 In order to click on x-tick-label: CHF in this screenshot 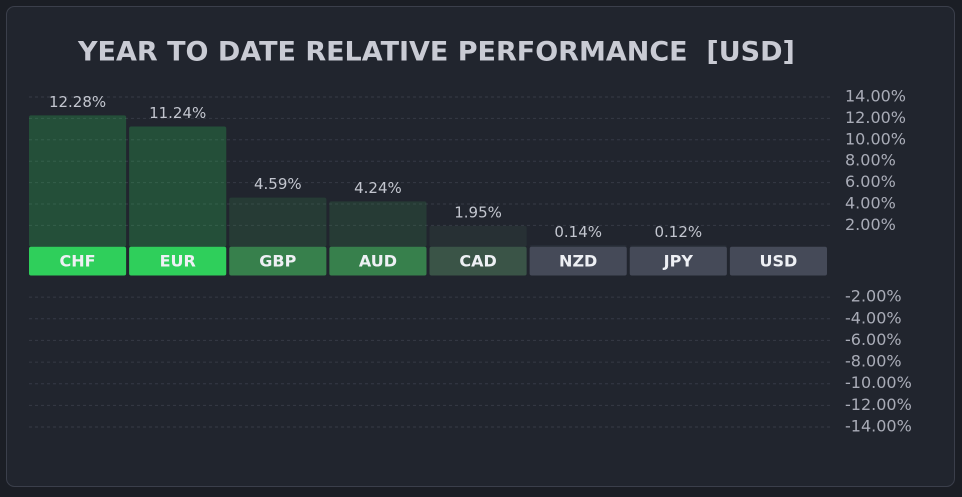, I will do `click(78, 261)`.